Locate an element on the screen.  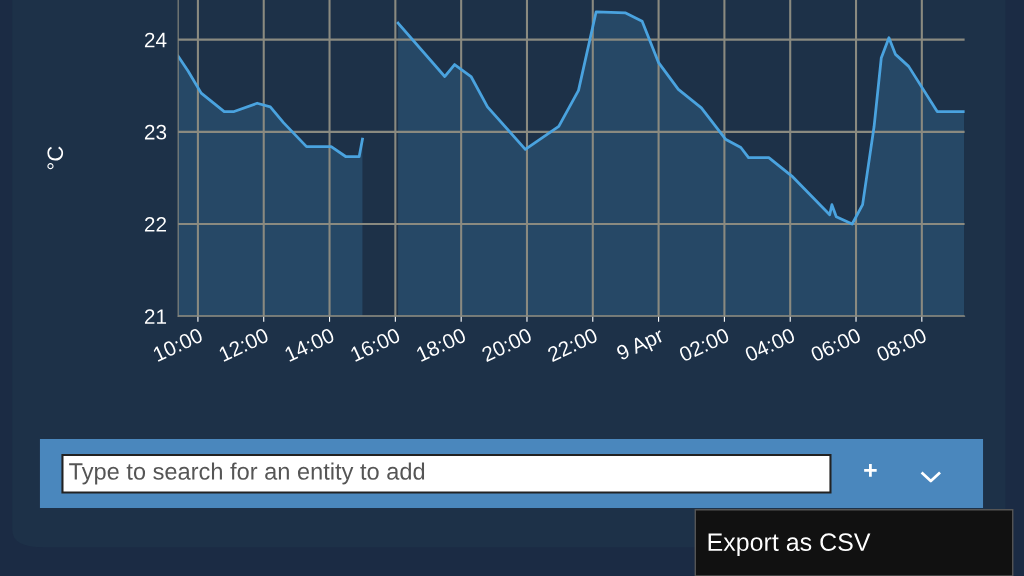
x-tick-label: 12:00 is located at coordinates (244, 344).